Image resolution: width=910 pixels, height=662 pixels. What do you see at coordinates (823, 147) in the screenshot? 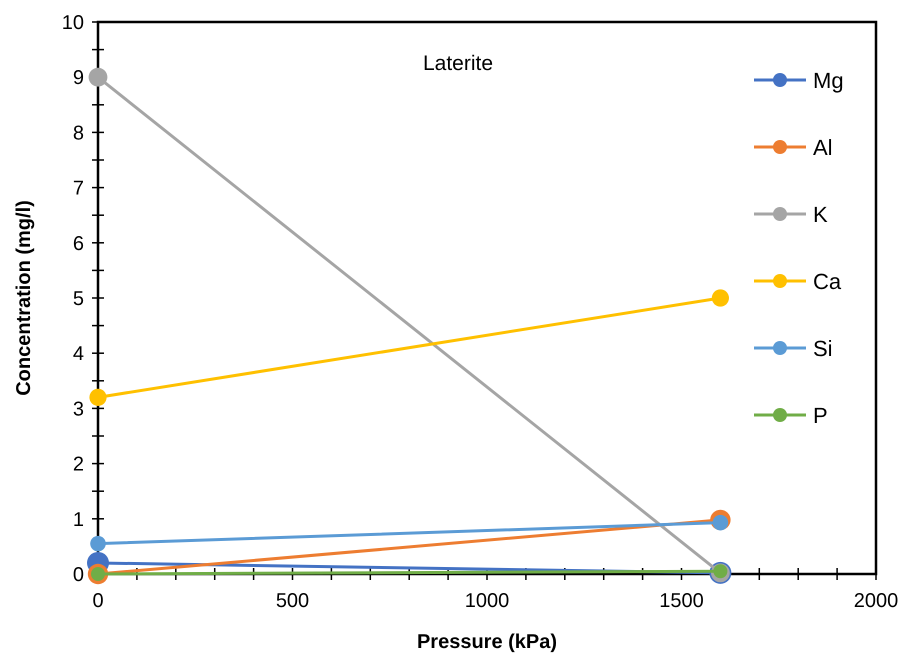
I see `legend-label: Al` at bounding box center [823, 147].